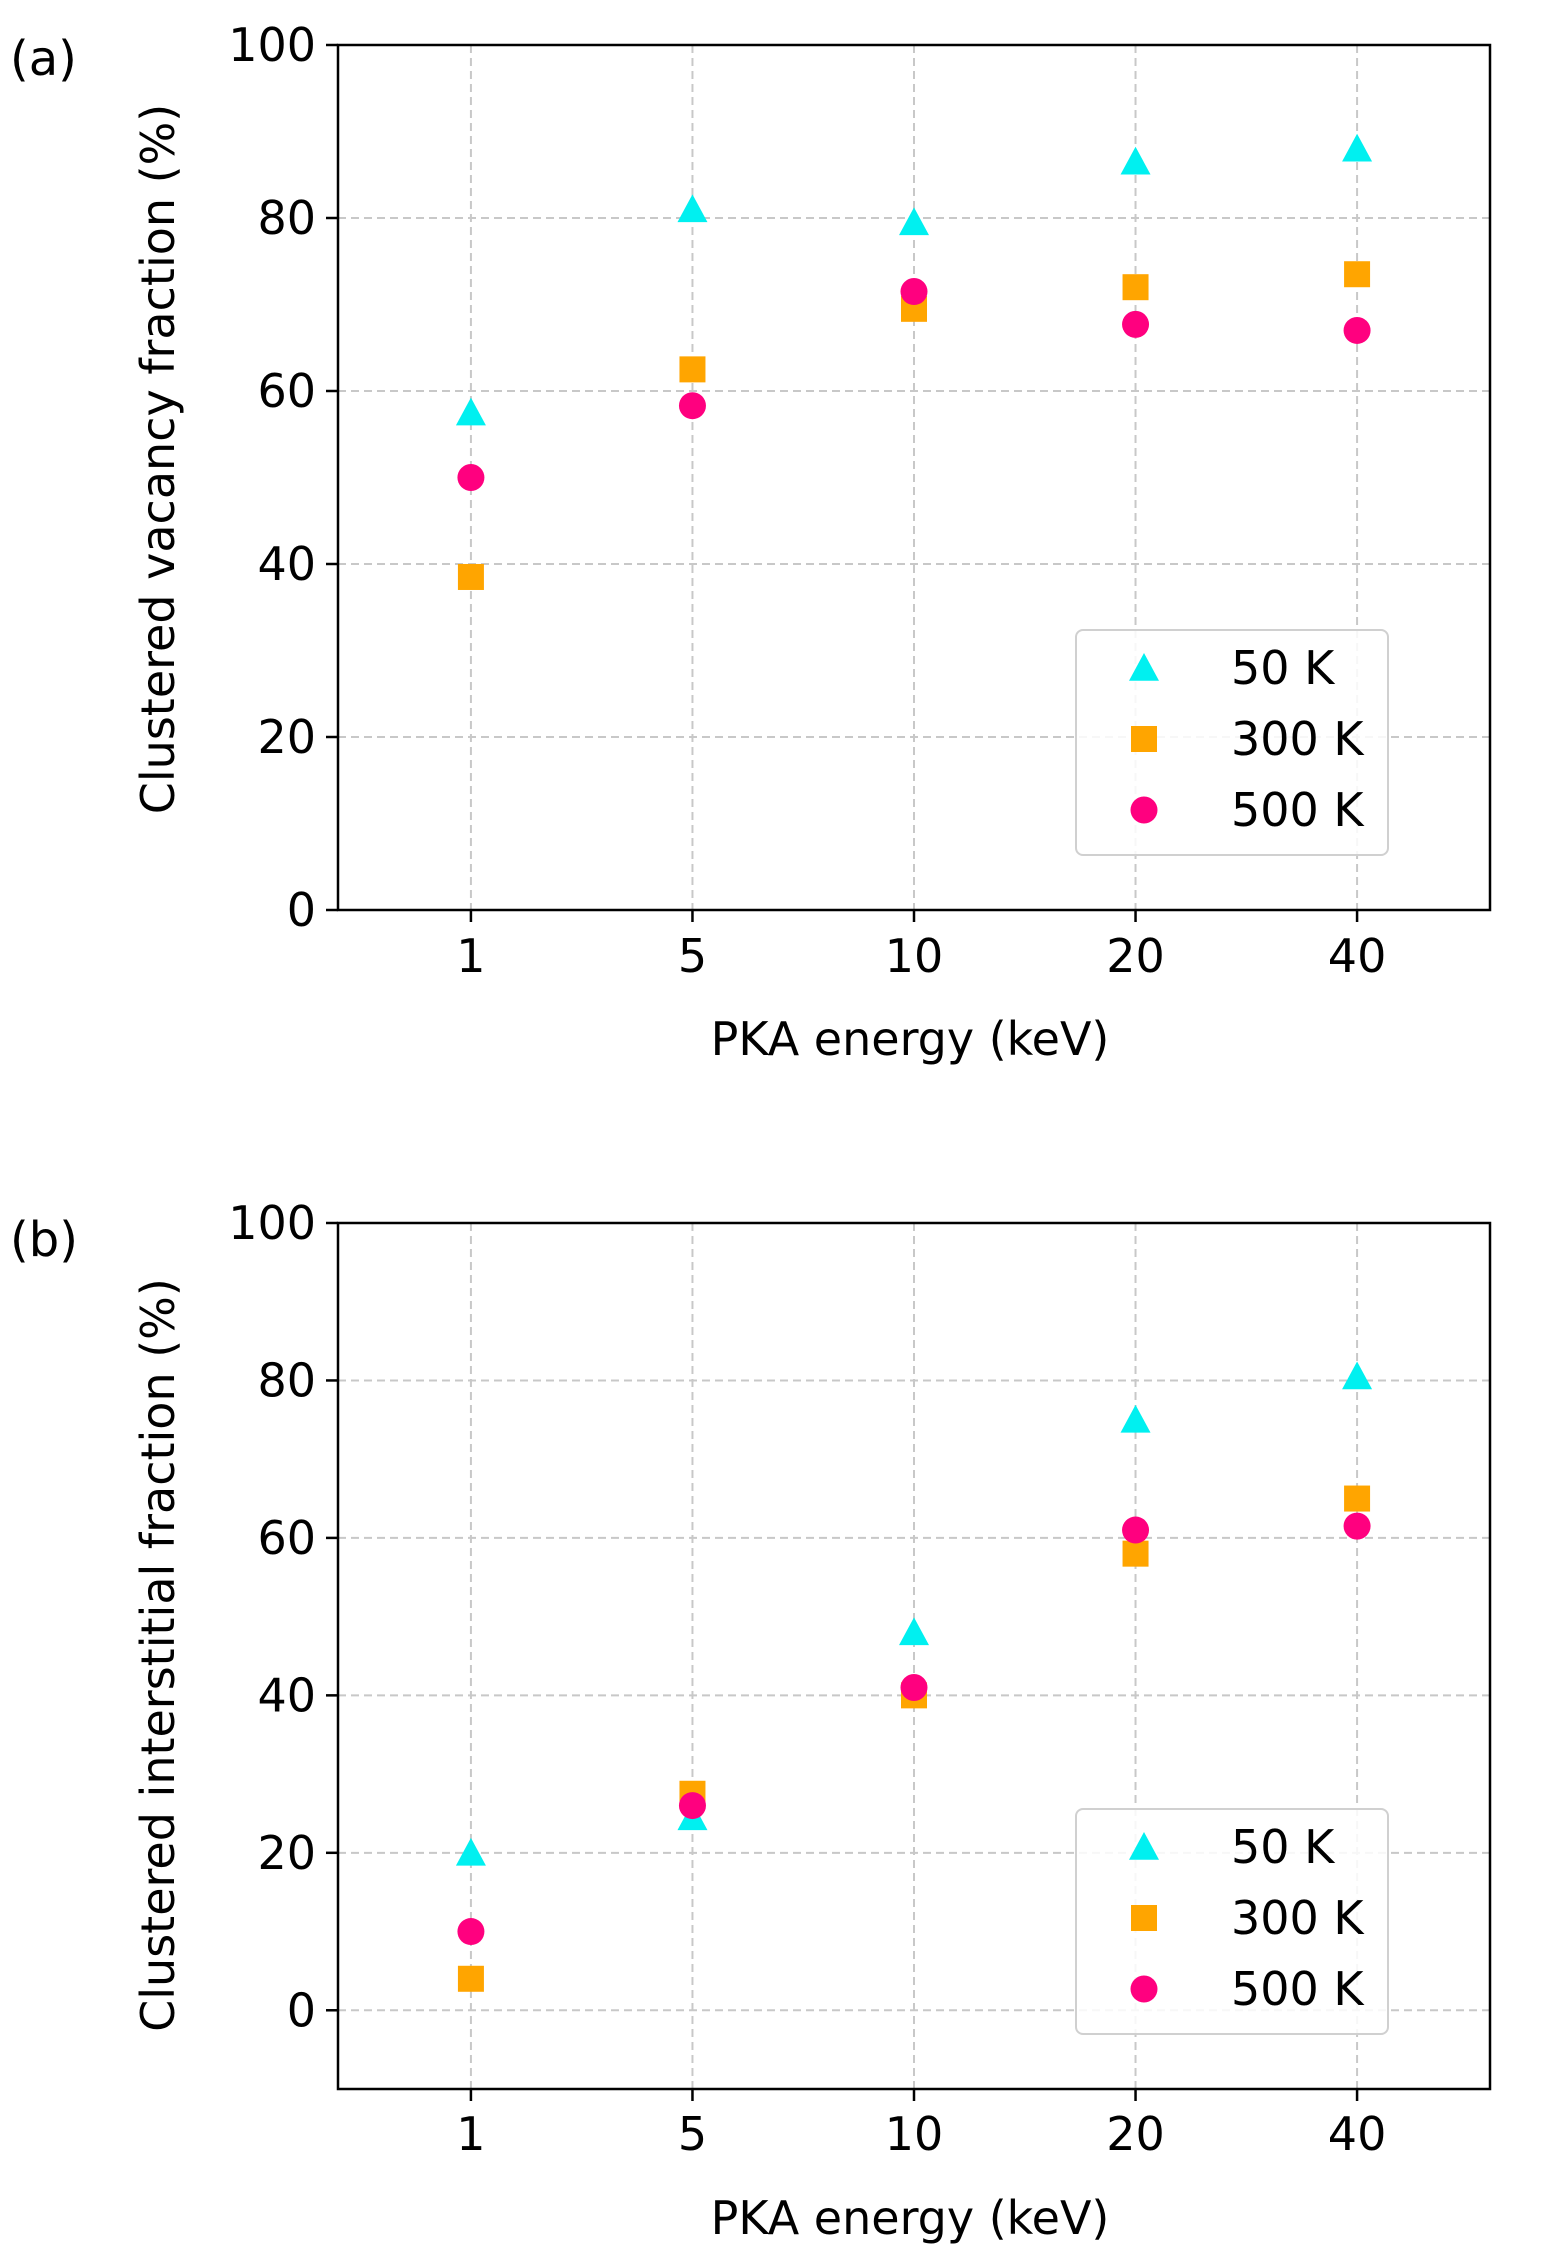 Image resolution: width=1559 pixels, height=2262 pixels. I want to click on panel-label: (b), so click(44, 1240).